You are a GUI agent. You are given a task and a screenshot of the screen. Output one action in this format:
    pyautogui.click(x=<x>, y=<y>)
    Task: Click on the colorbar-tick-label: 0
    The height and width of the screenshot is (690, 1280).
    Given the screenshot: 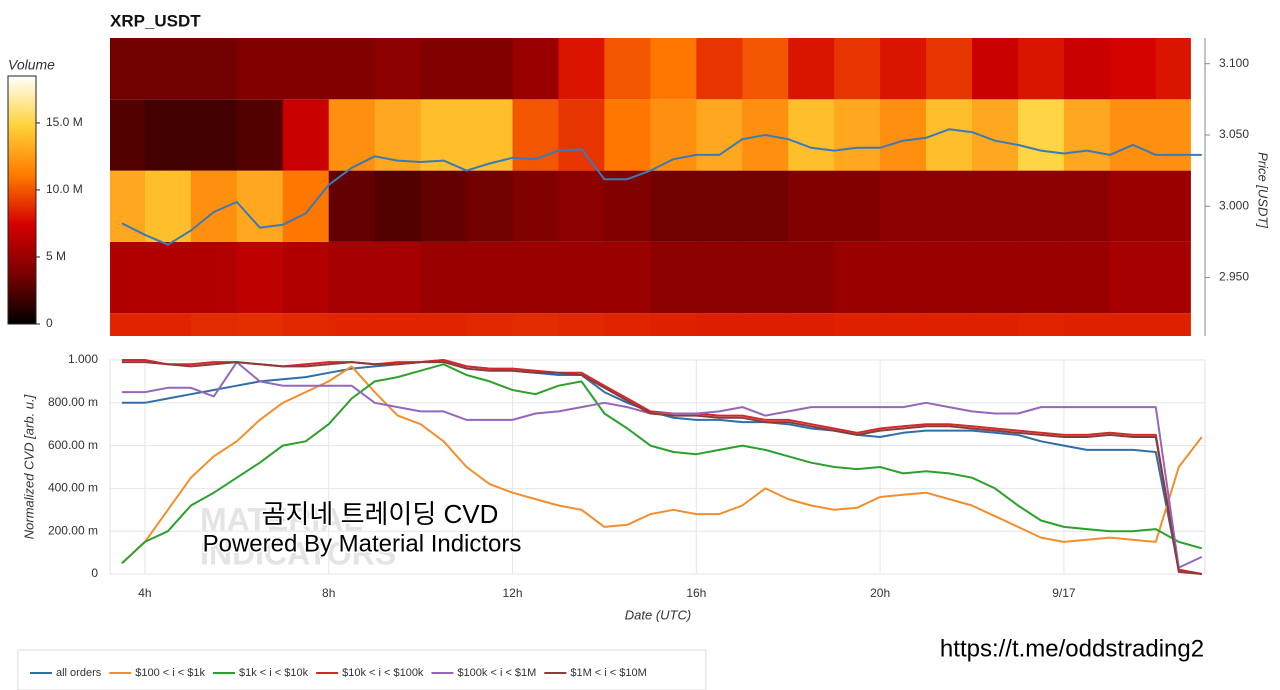 What is the action you would take?
    pyautogui.click(x=49, y=323)
    